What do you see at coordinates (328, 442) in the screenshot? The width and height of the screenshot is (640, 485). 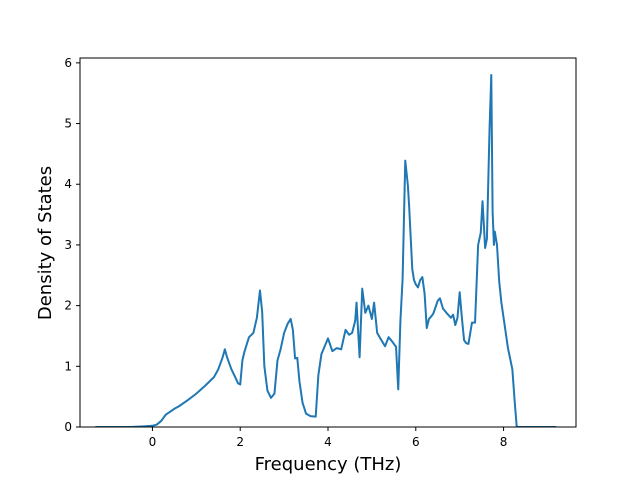 I see `x-tick-label: 4` at bounding box center [328, 442].